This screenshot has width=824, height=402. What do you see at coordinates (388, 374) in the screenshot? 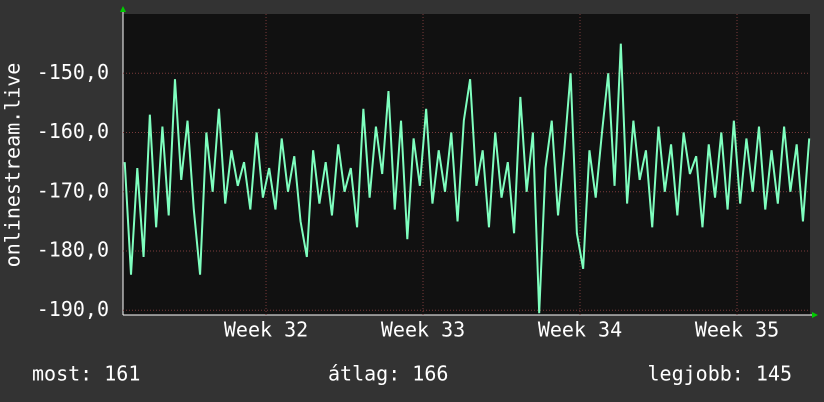
I see `footer-average: átlag: 166` at bounding box center [388, 374].